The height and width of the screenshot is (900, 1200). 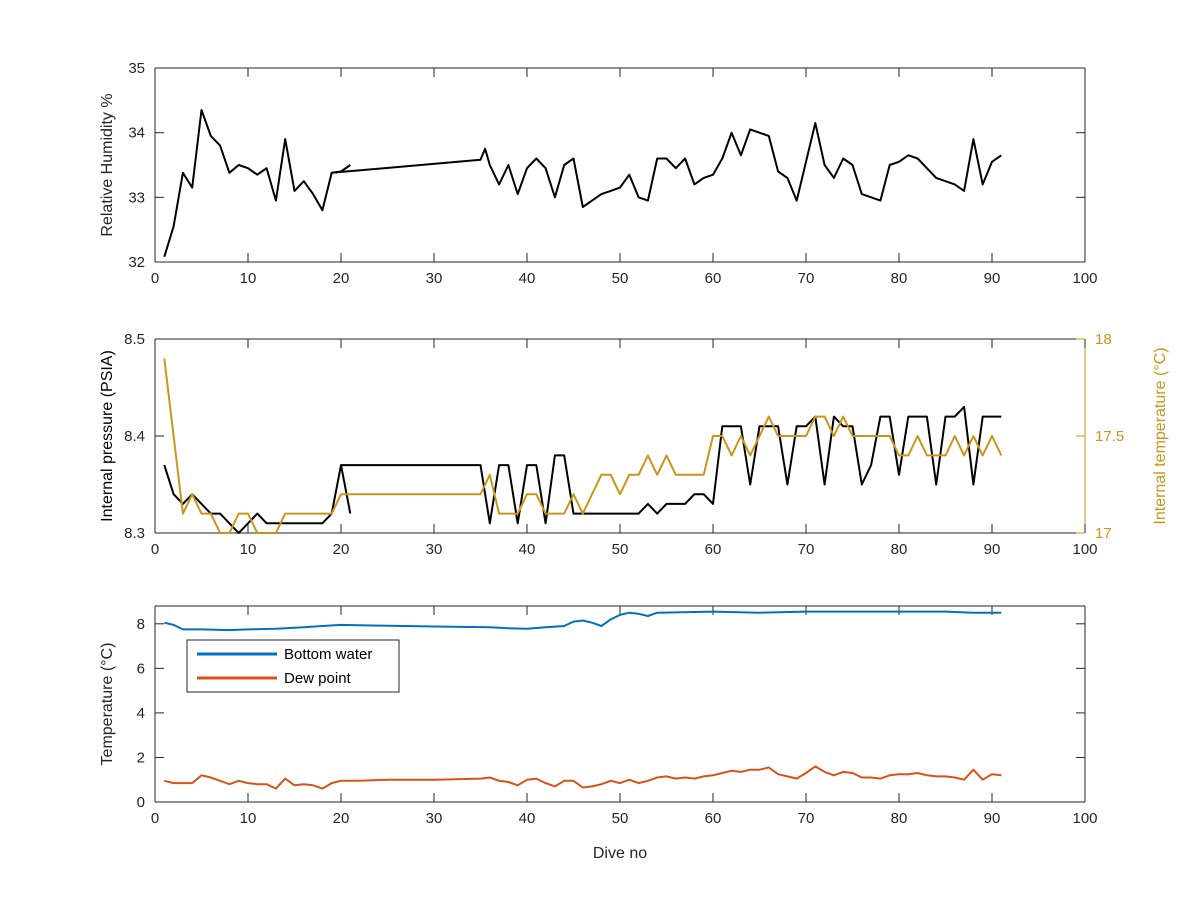 What do you see at coordinates (318, 678) in the screenshot?
I see `legend-label: Dew point` at bounding box center [318, 678].